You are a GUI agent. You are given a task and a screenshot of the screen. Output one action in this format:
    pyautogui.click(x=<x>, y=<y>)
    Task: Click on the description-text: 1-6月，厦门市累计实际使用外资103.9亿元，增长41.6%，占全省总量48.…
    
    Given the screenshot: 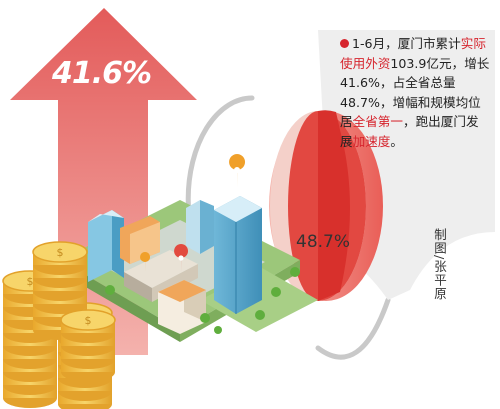 What is the action you would take?
    pyautogui.click(x=415, y=93)
    